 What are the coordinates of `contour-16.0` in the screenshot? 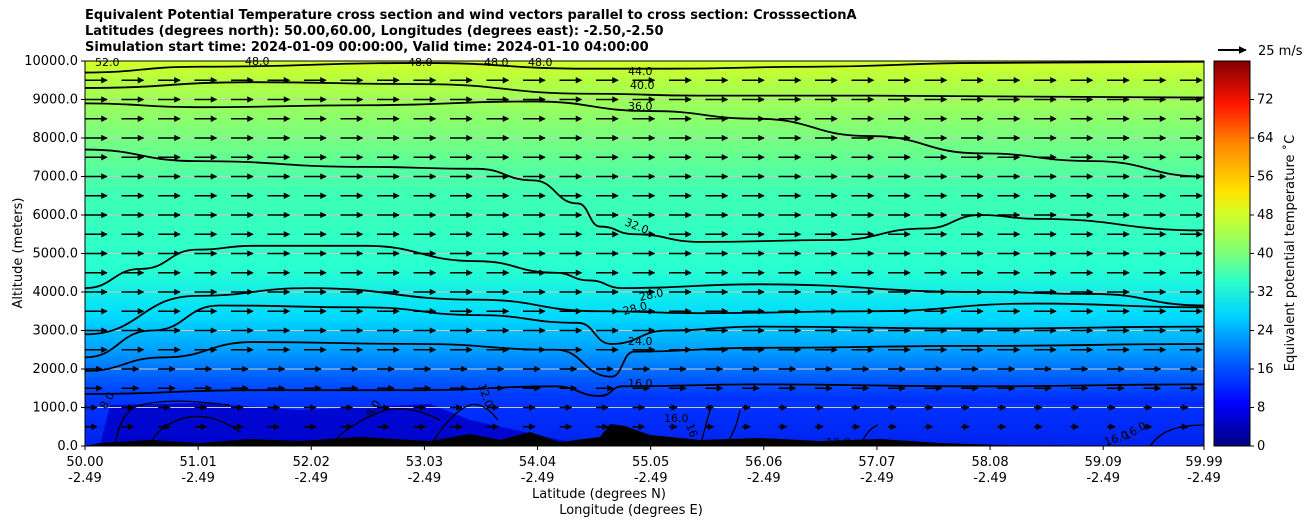 It's located at (644, 390).